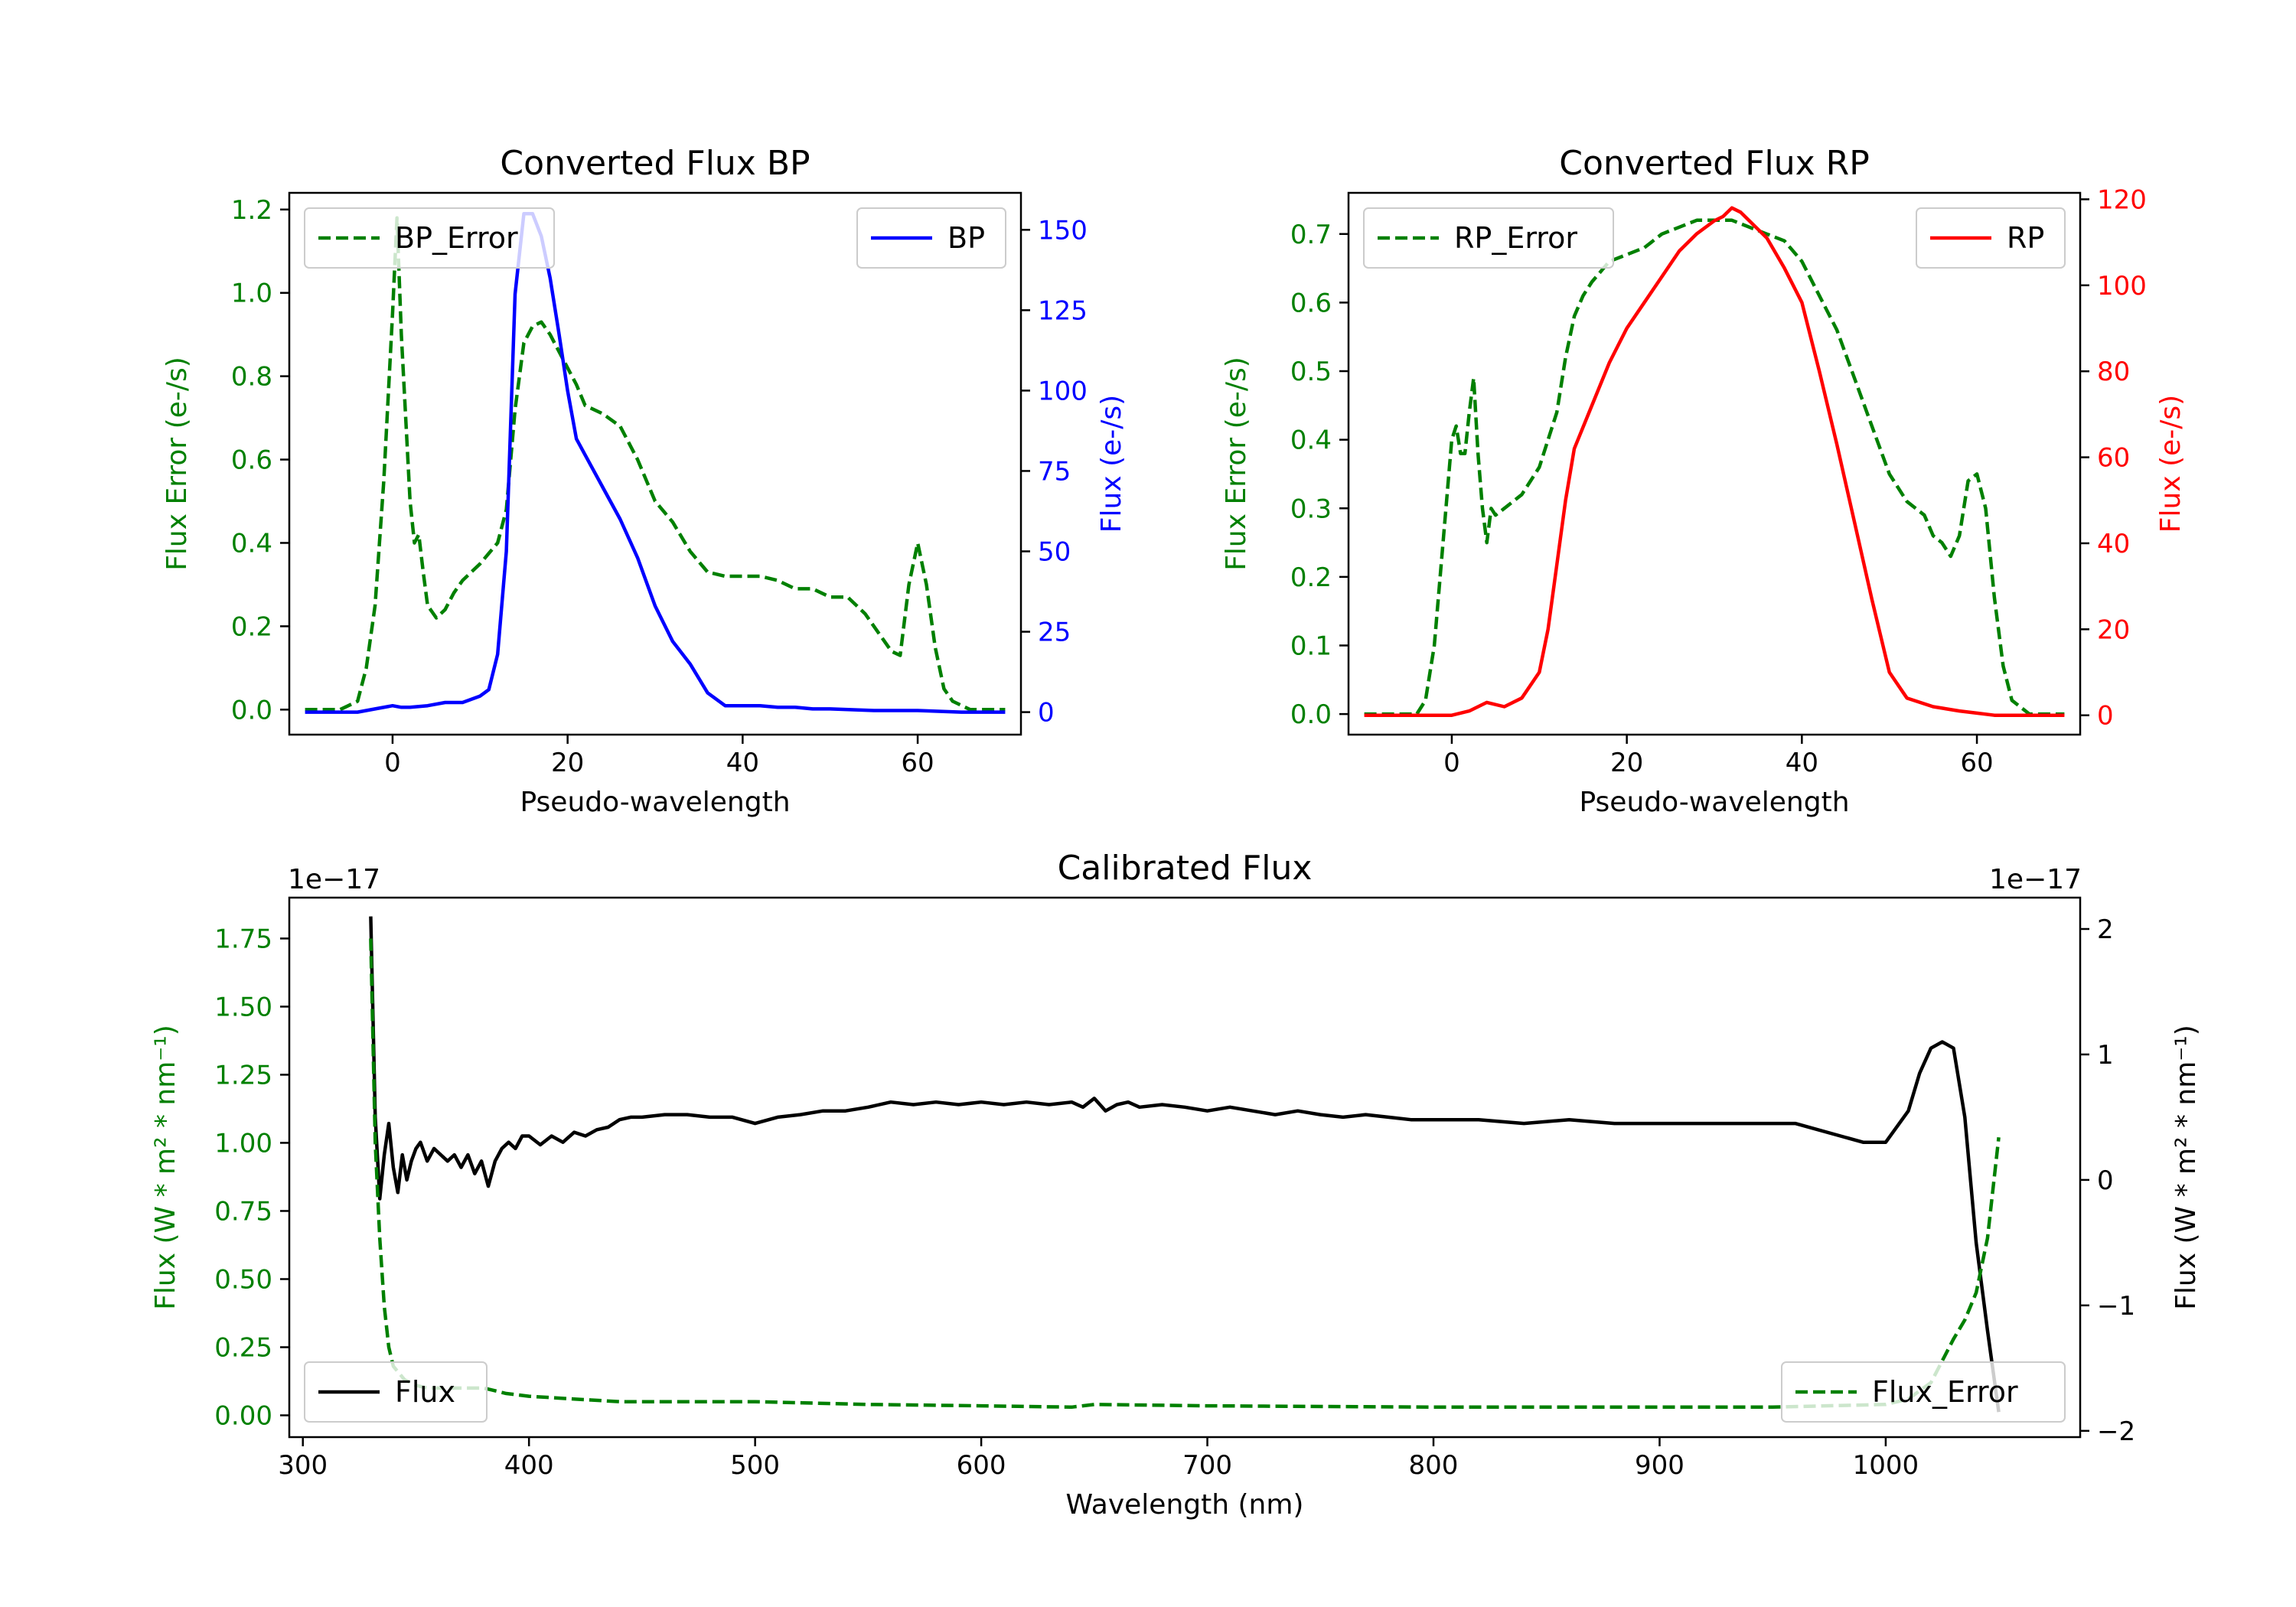 This screenshot has height=1607, width=2296. Describe the element at coordinates (1991, 238) in the screenshot. I see `legend-rp: RP` at that location.